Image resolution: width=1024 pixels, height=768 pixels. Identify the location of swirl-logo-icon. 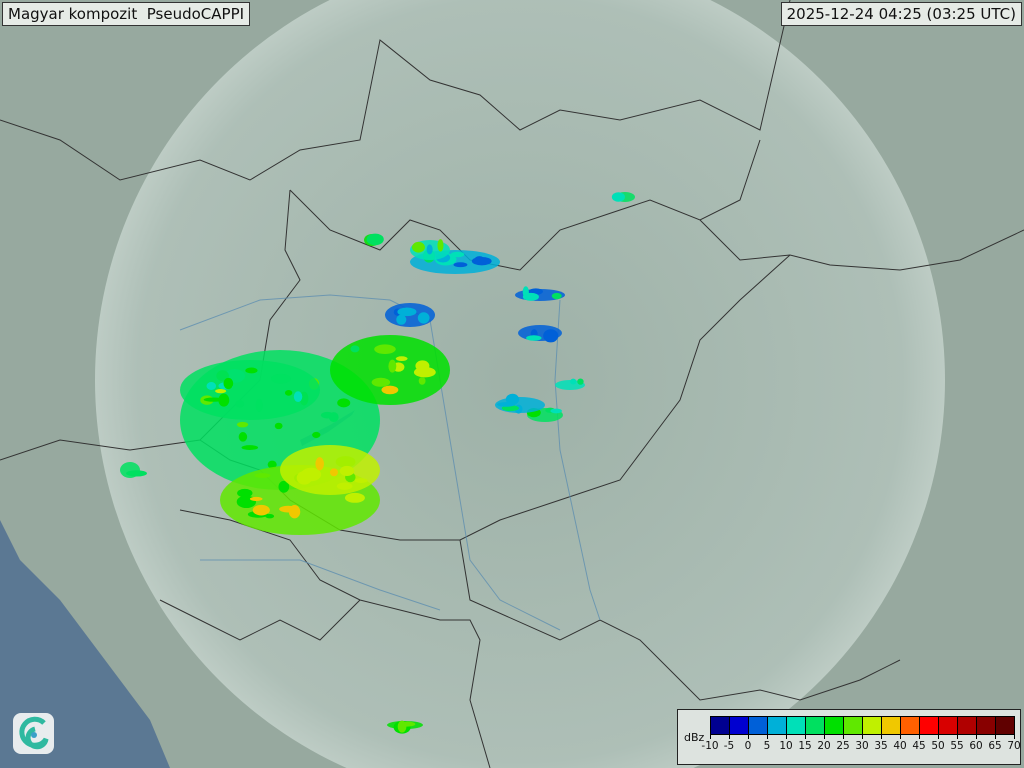
(33, 733).